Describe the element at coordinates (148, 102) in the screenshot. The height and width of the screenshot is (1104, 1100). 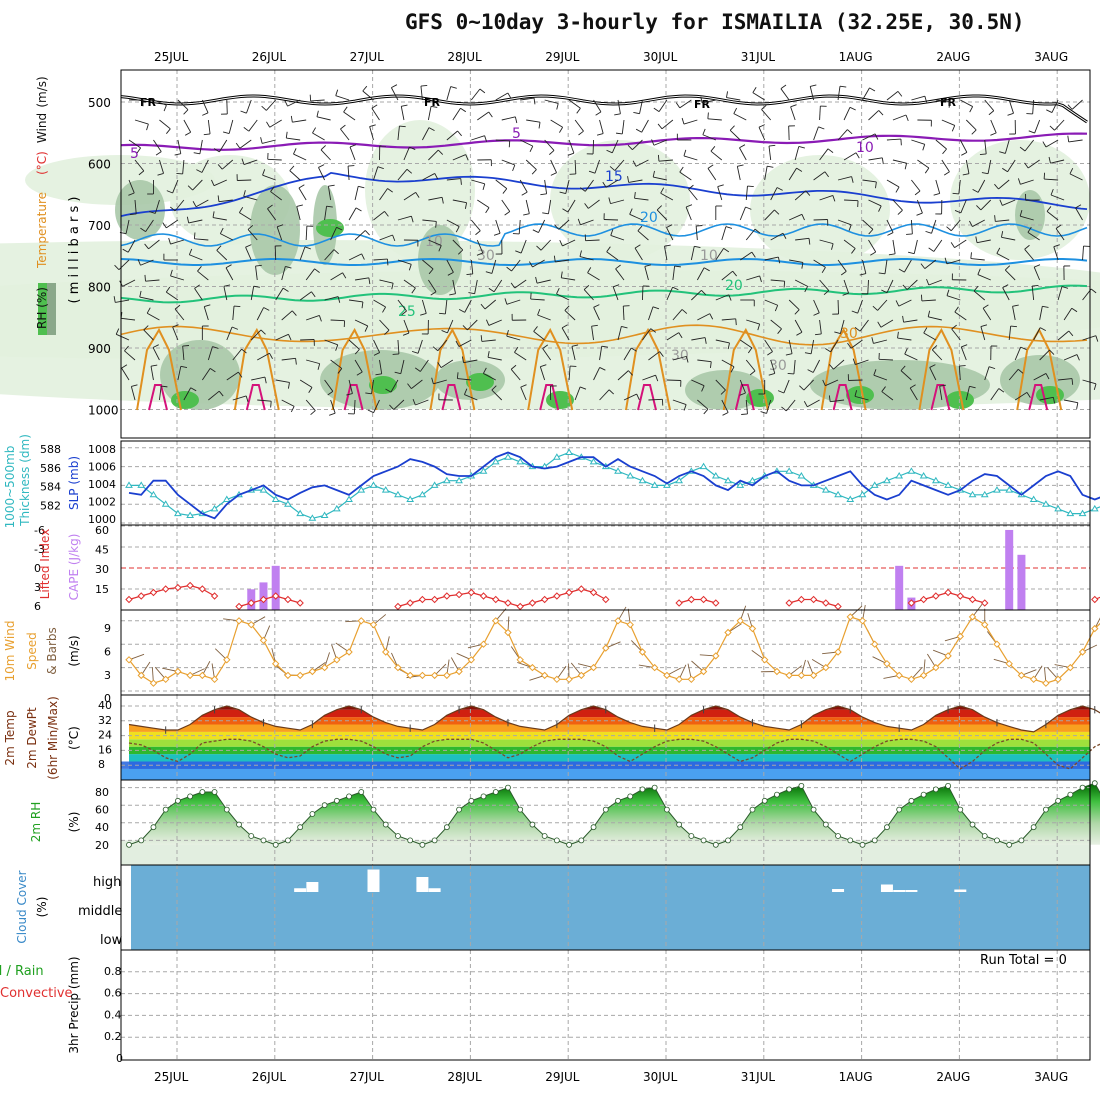
I see `contour-label: FR` at that location.